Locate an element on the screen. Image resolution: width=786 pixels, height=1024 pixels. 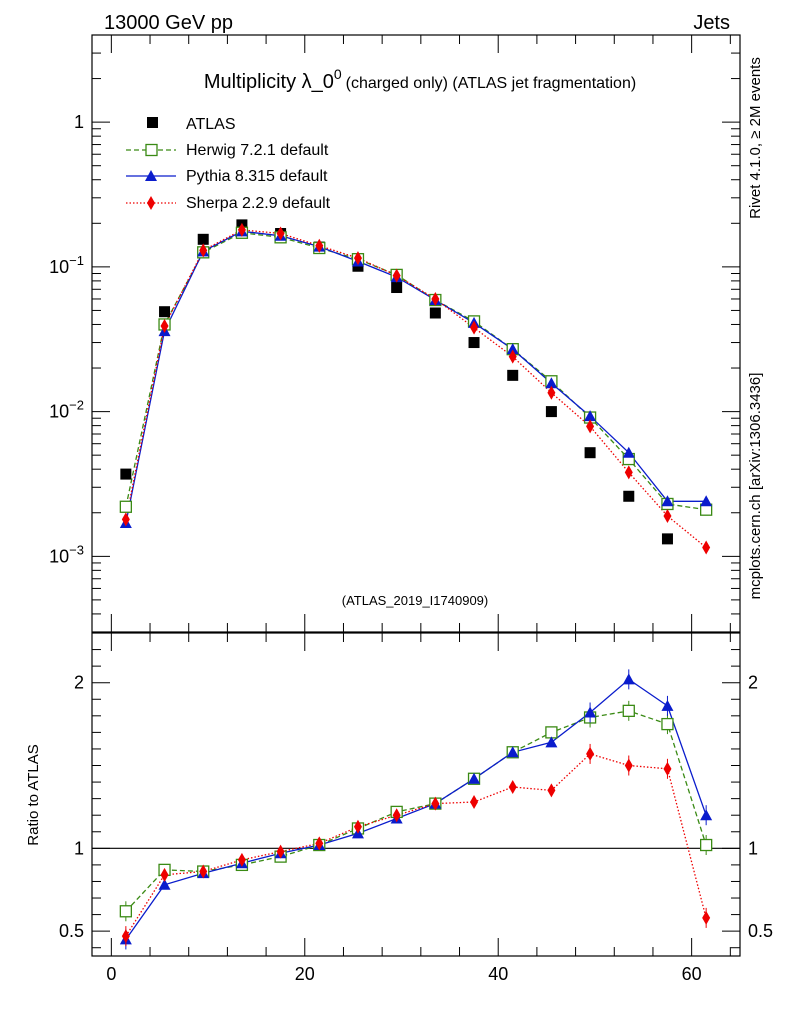
main-ytick-label: 10⁻¹ is located at coordinates (66, 265).